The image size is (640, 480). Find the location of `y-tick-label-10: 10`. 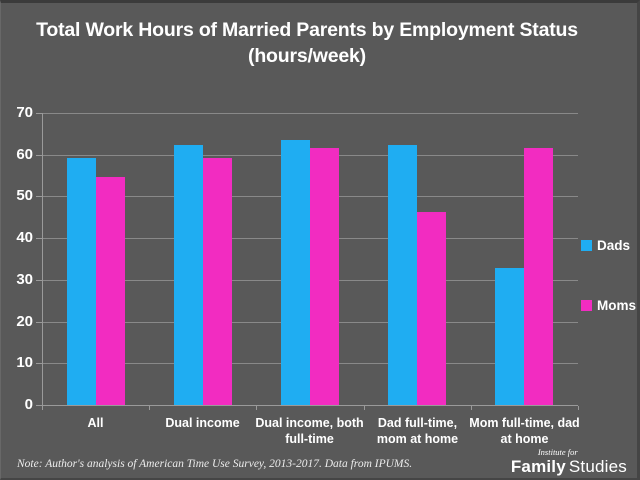

y-tick-label-10: 10 is located at coordinates (24, 362).